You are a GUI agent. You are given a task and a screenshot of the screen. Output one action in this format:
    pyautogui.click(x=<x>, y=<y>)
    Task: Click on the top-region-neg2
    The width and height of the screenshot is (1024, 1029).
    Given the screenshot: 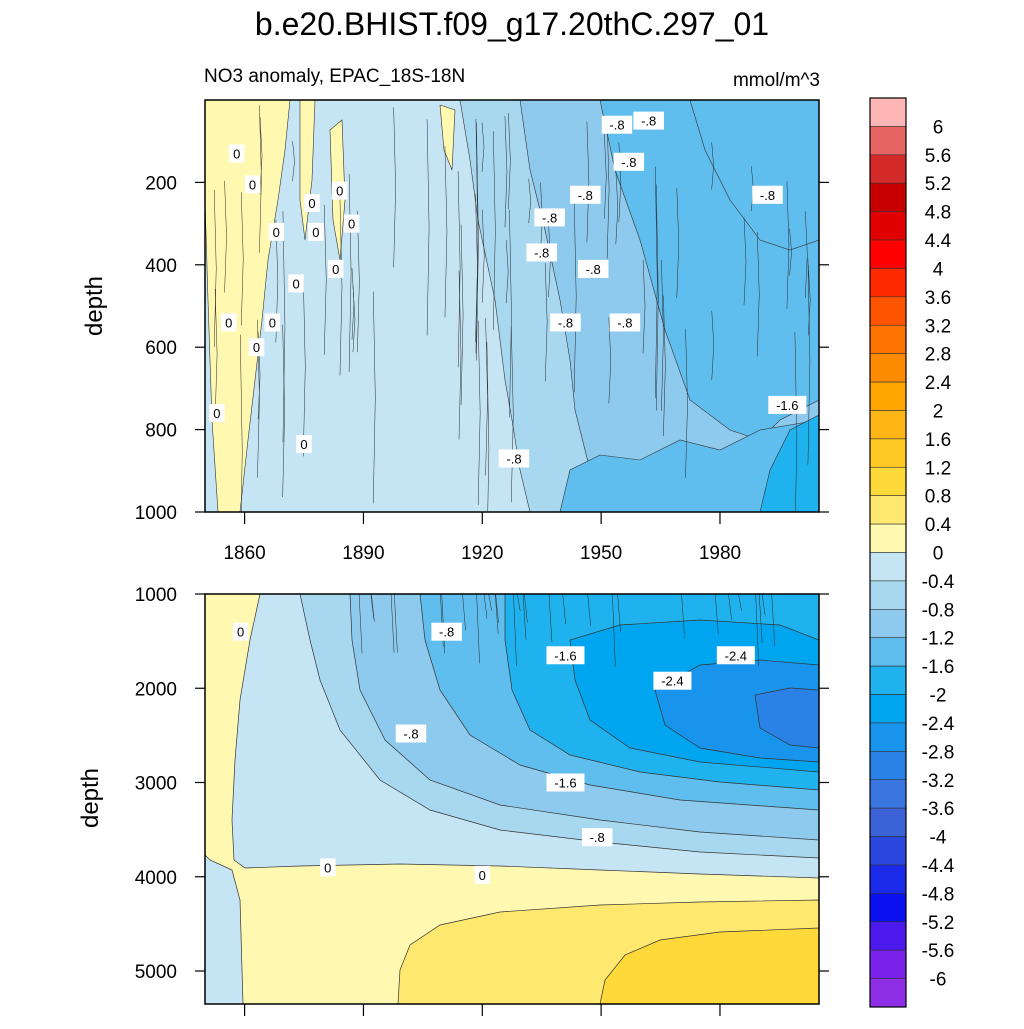 What is the action you would take?
    pyautogui.click(x=789, y=463)
    